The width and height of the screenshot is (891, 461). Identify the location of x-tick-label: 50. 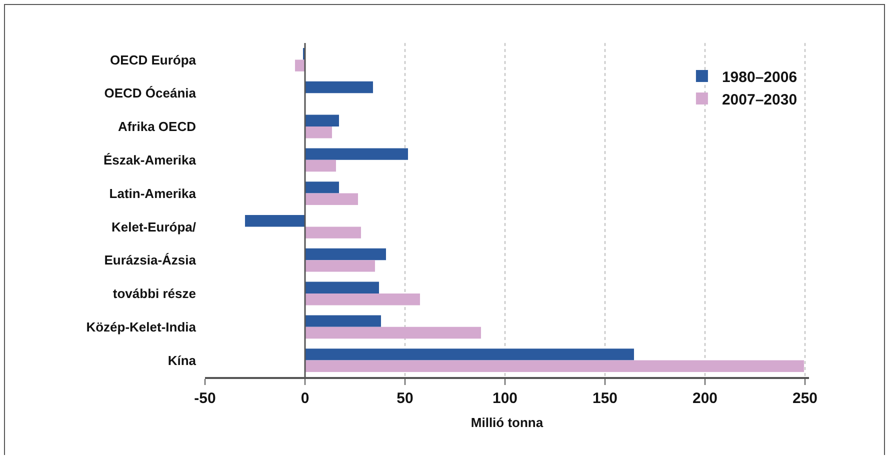
(405, 398).